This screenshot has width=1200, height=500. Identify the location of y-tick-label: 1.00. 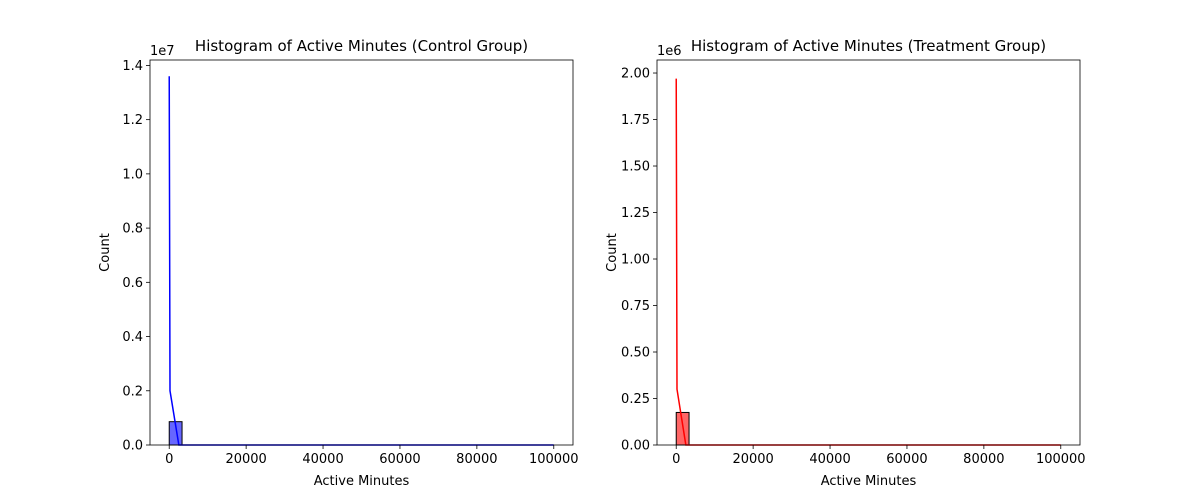
(635, 260).